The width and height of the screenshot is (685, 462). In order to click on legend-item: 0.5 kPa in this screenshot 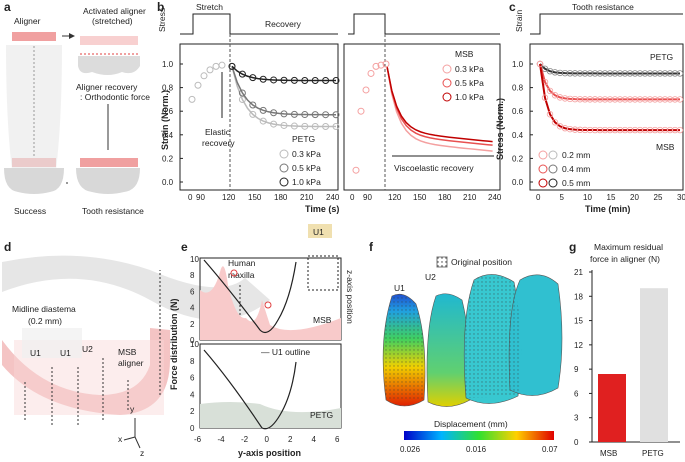, I will do `click(306, 168)`.